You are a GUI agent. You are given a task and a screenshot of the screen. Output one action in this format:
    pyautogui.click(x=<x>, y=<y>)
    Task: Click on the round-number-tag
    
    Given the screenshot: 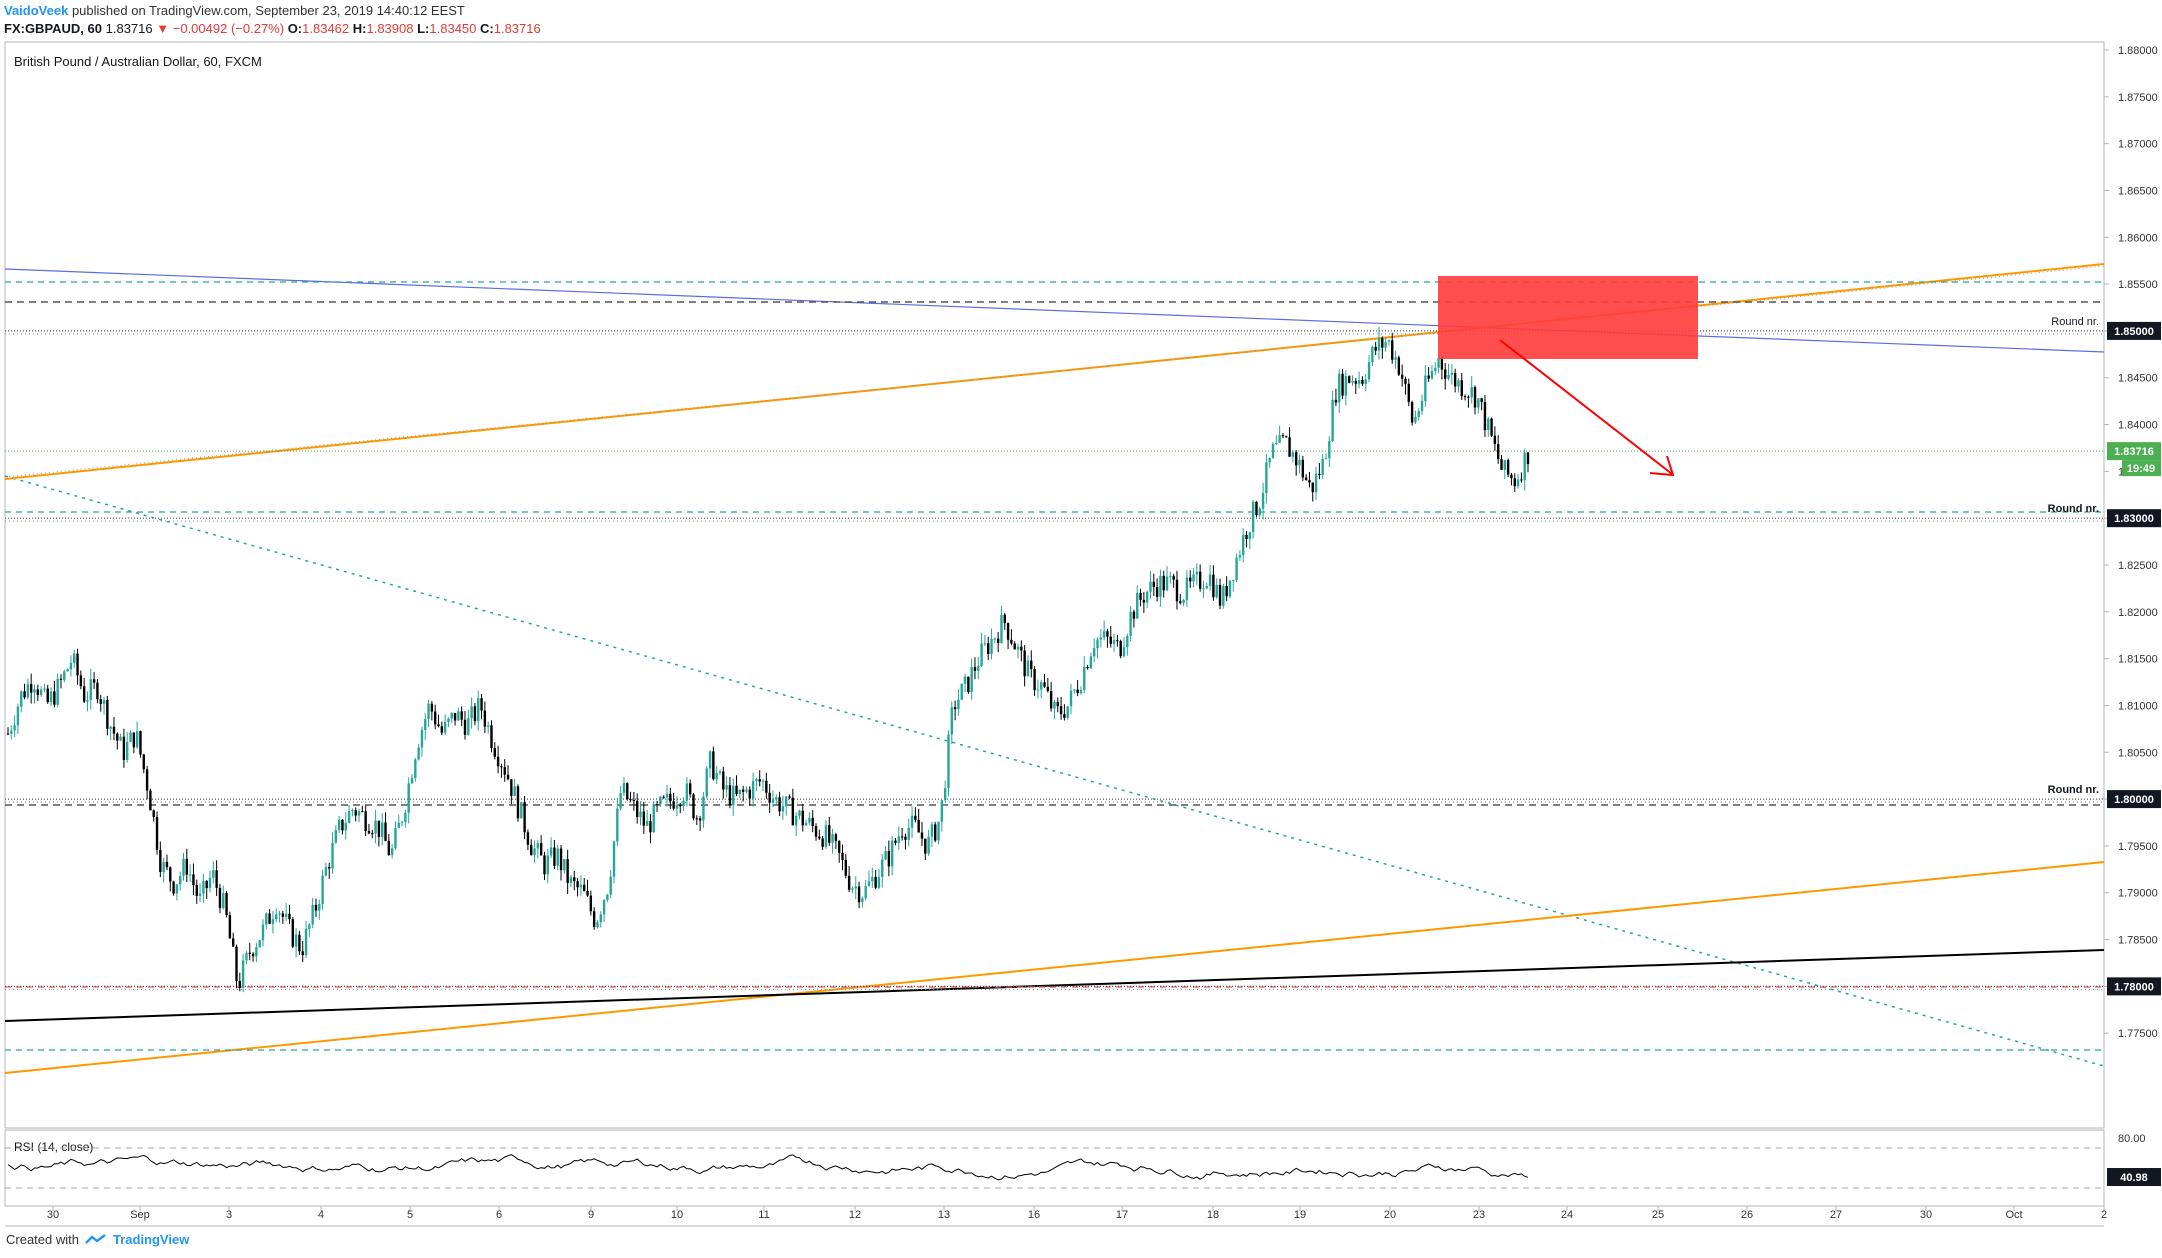 What is the action you would take?
    pyautogui.click(x=2134, y=799)
    